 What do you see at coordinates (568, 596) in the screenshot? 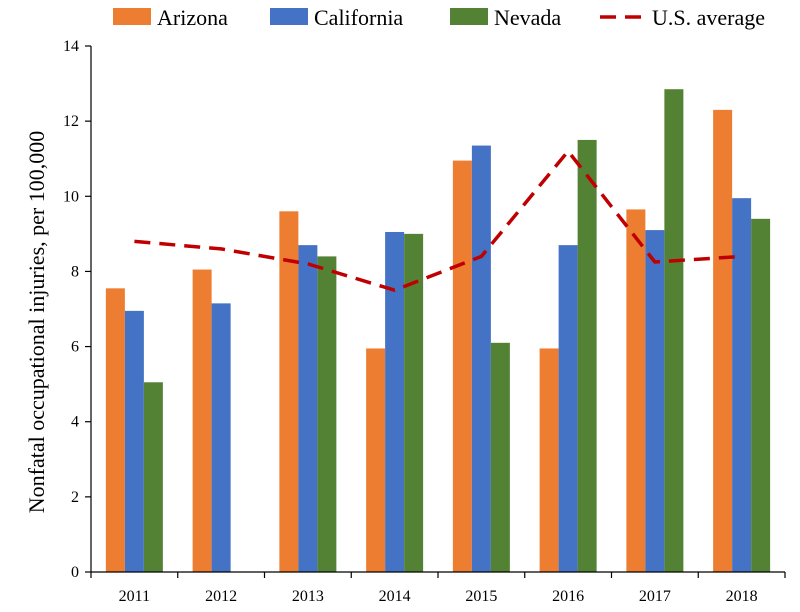
I see `x-tick-label: 2016` at bounding box center [568, 596].